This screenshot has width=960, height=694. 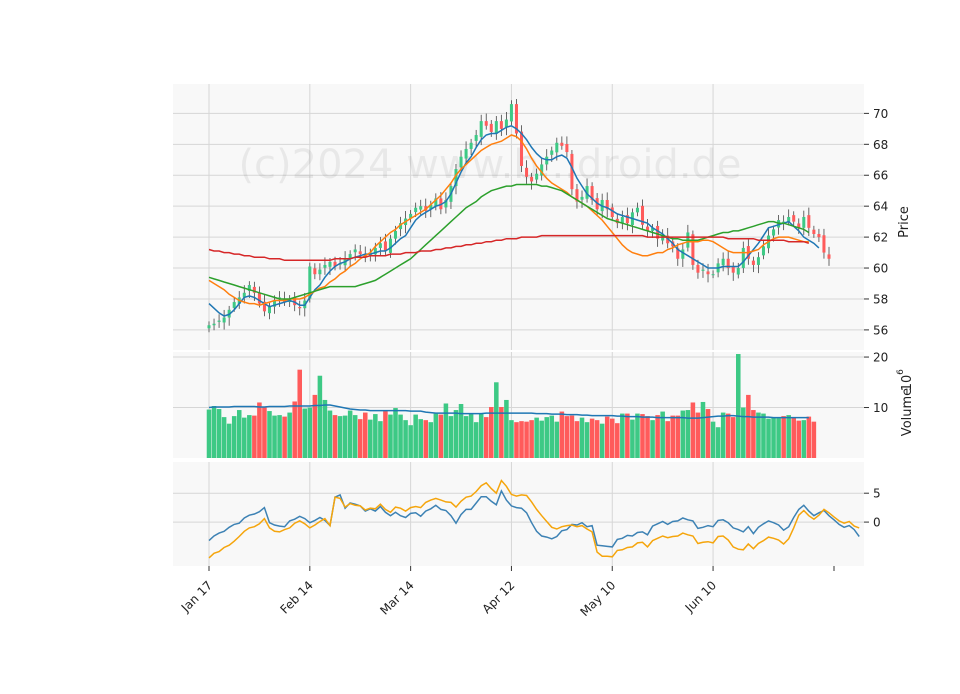 What do you see at coordinates (880, 269) in the screenshot?
I see `y-tick-label: 60` at bounding box center [880, 269].